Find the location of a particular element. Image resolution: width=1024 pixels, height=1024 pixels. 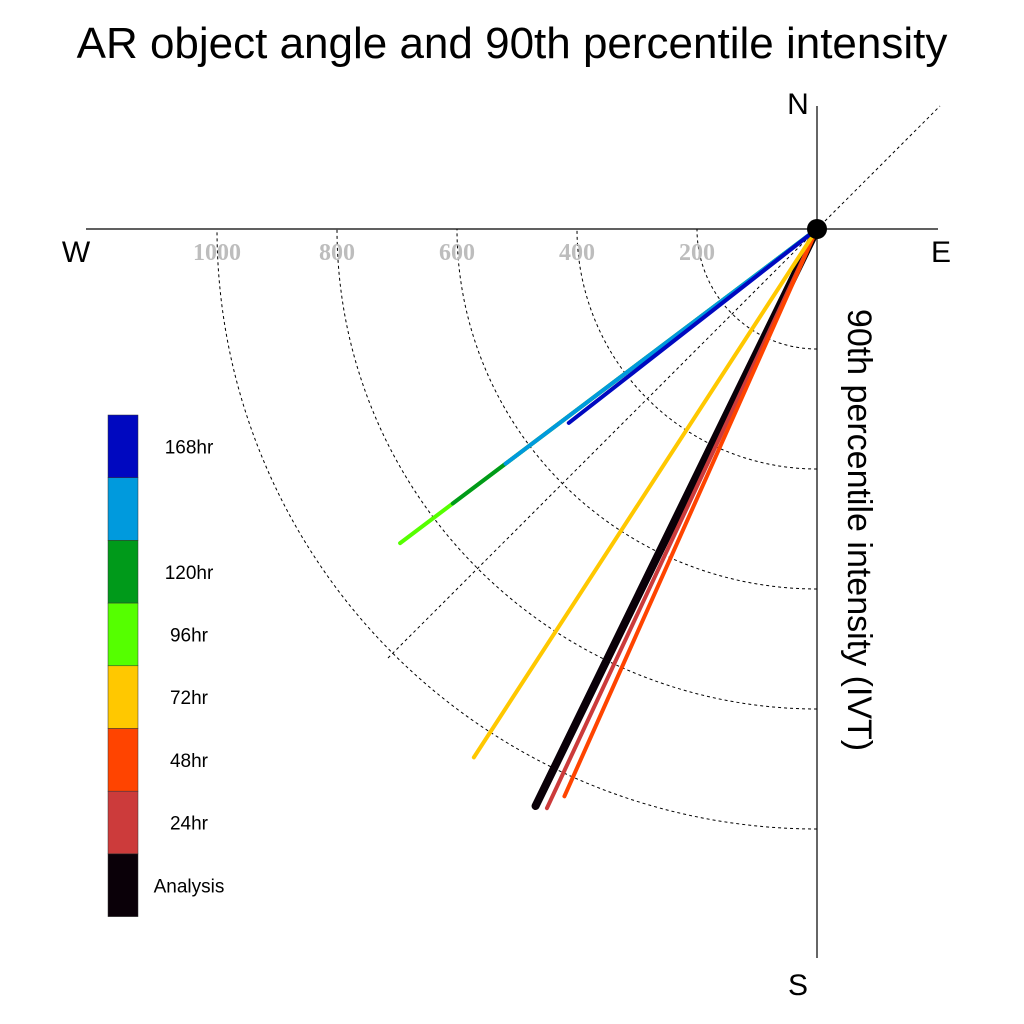

radial-axis-title: 90th percentile intensity (IVT) is located at coordinates (859, 530).